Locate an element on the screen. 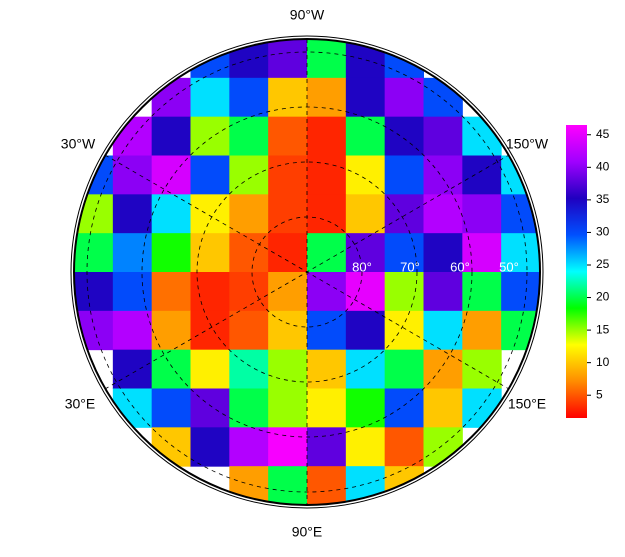 The image size is (625, 557). latitude-label: 70° is located at coordinates (410, 266).